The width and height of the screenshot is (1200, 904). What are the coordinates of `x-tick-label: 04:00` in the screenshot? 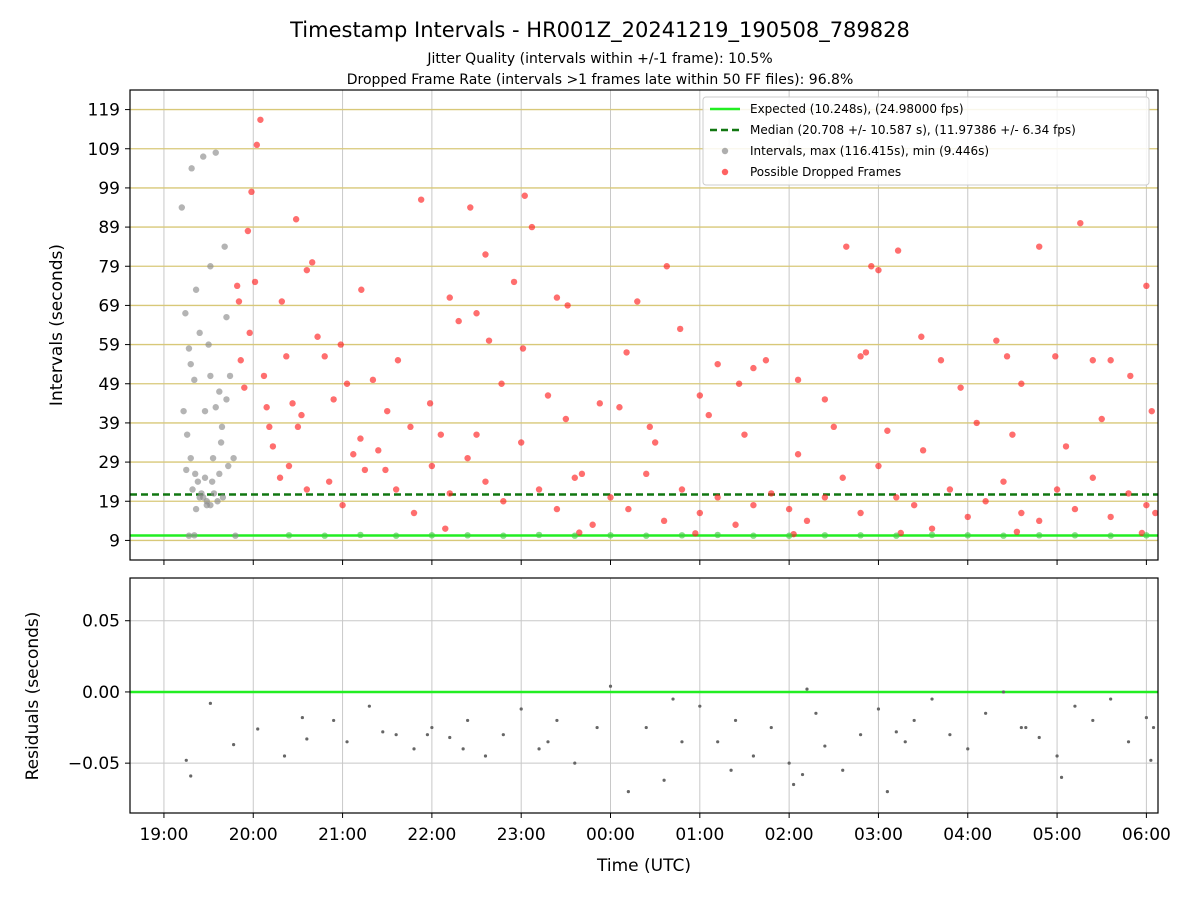 It's located at (967, 835).